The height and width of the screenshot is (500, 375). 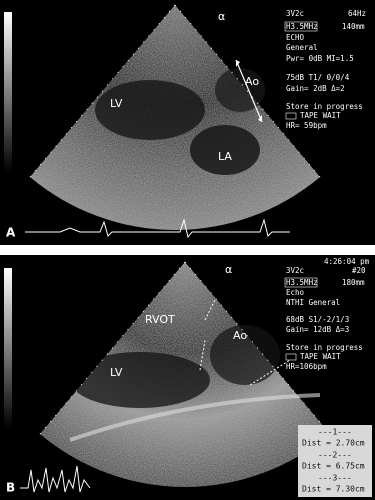 What do you see at coordinates (225, 156) in the screenshot?
I see `label: LA` at bounding box center [225, 156].